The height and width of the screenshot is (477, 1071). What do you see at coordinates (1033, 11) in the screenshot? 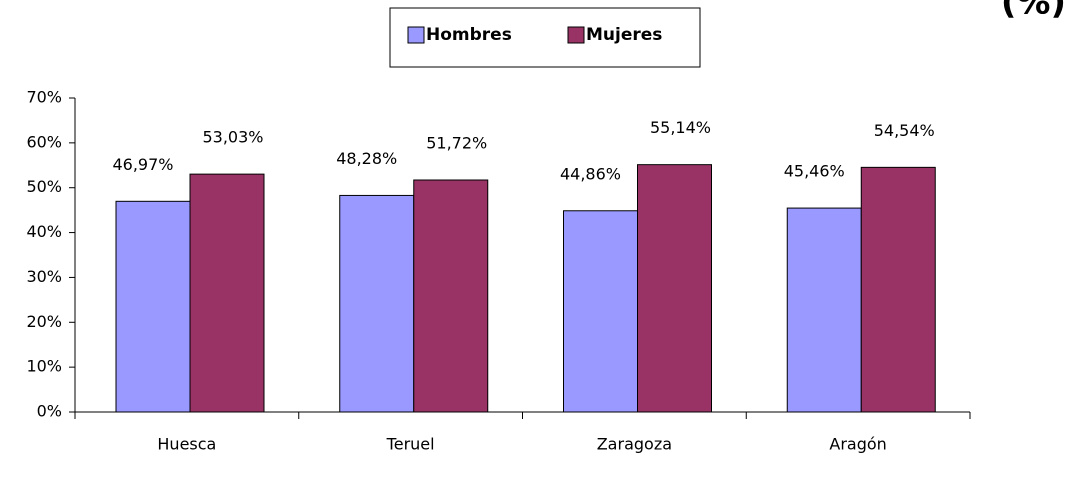
I see `chart-title: (%)` at bounding box center [1033, 11].